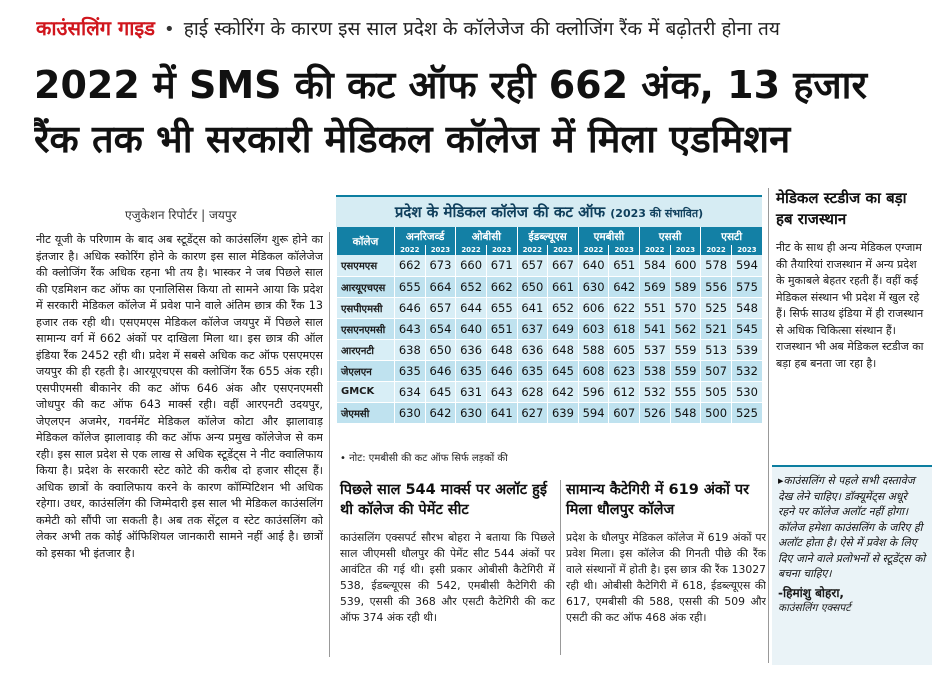  Describe the element at coordinates (471, 266) in the screenshot. I see `cutoff-cell: 660` at that location.